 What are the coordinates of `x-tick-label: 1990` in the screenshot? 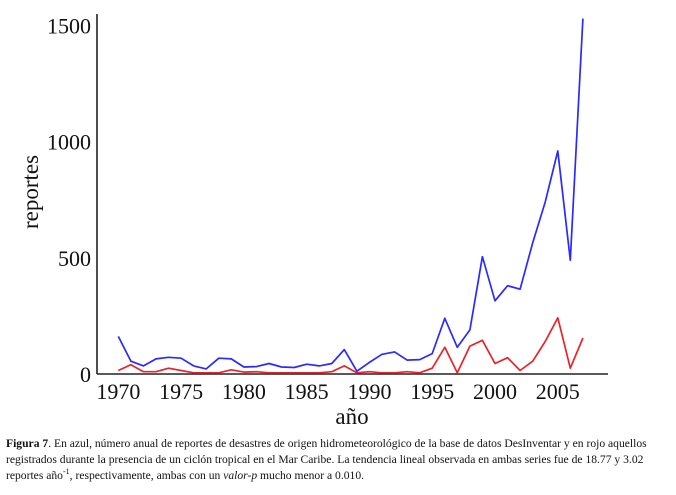 It's located at (369, 391).